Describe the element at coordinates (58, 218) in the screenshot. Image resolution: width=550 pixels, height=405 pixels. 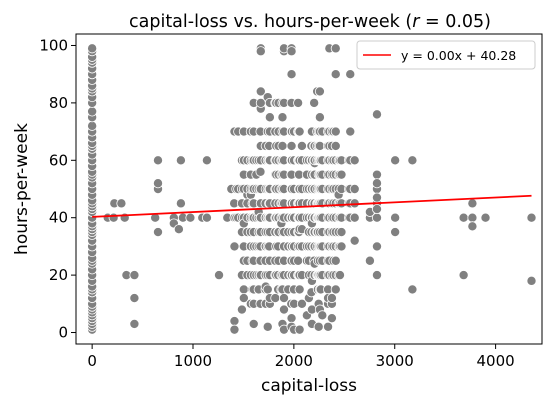
I see `y-tick-label: 40` at that location.